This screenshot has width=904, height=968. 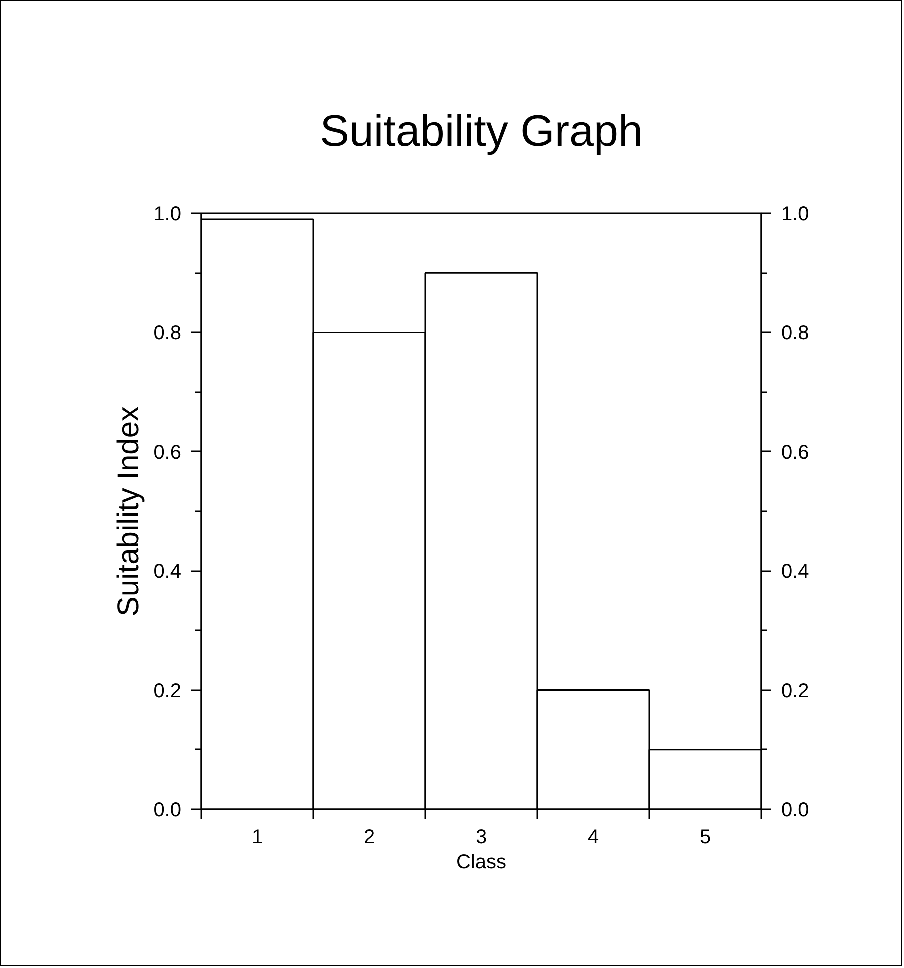 What do you see at coordinates (594, 837) in the screenshot?
I see `x-tick-label: 4` at bounding box center [594, 837].